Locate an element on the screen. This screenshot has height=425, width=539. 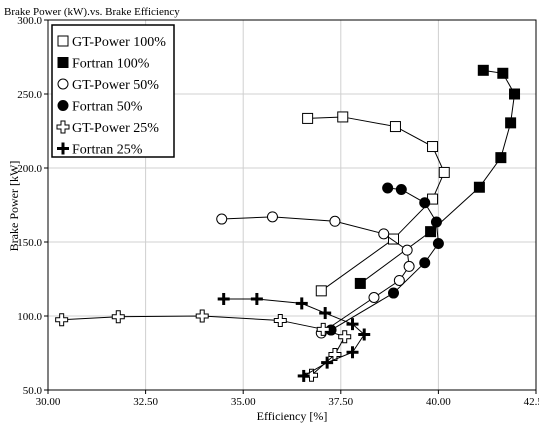
legend-label: Fortran 50% is located at coordinates (107, 107).